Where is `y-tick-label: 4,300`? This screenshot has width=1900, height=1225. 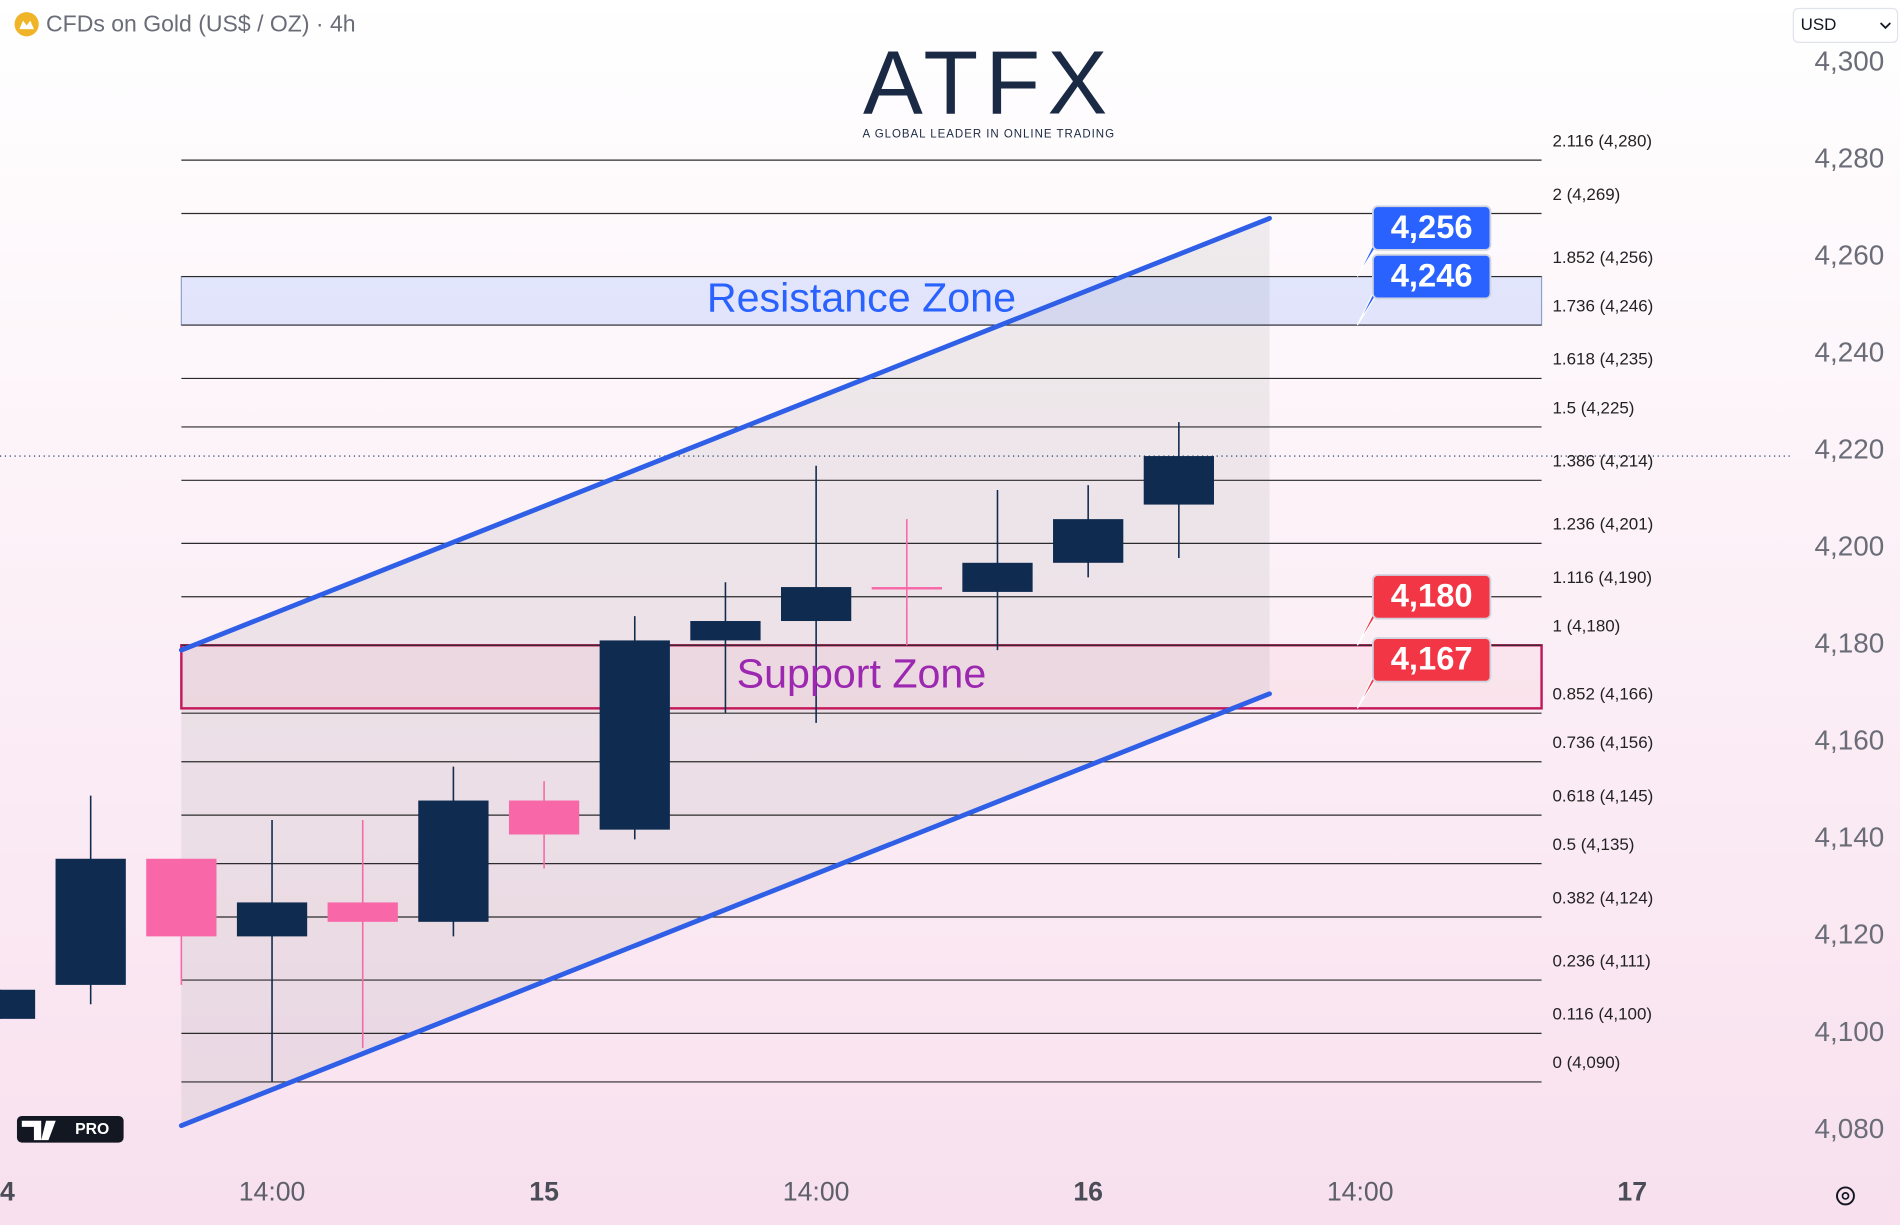
y-tick-label: 4,300 is located at coordinates (1850, 60).